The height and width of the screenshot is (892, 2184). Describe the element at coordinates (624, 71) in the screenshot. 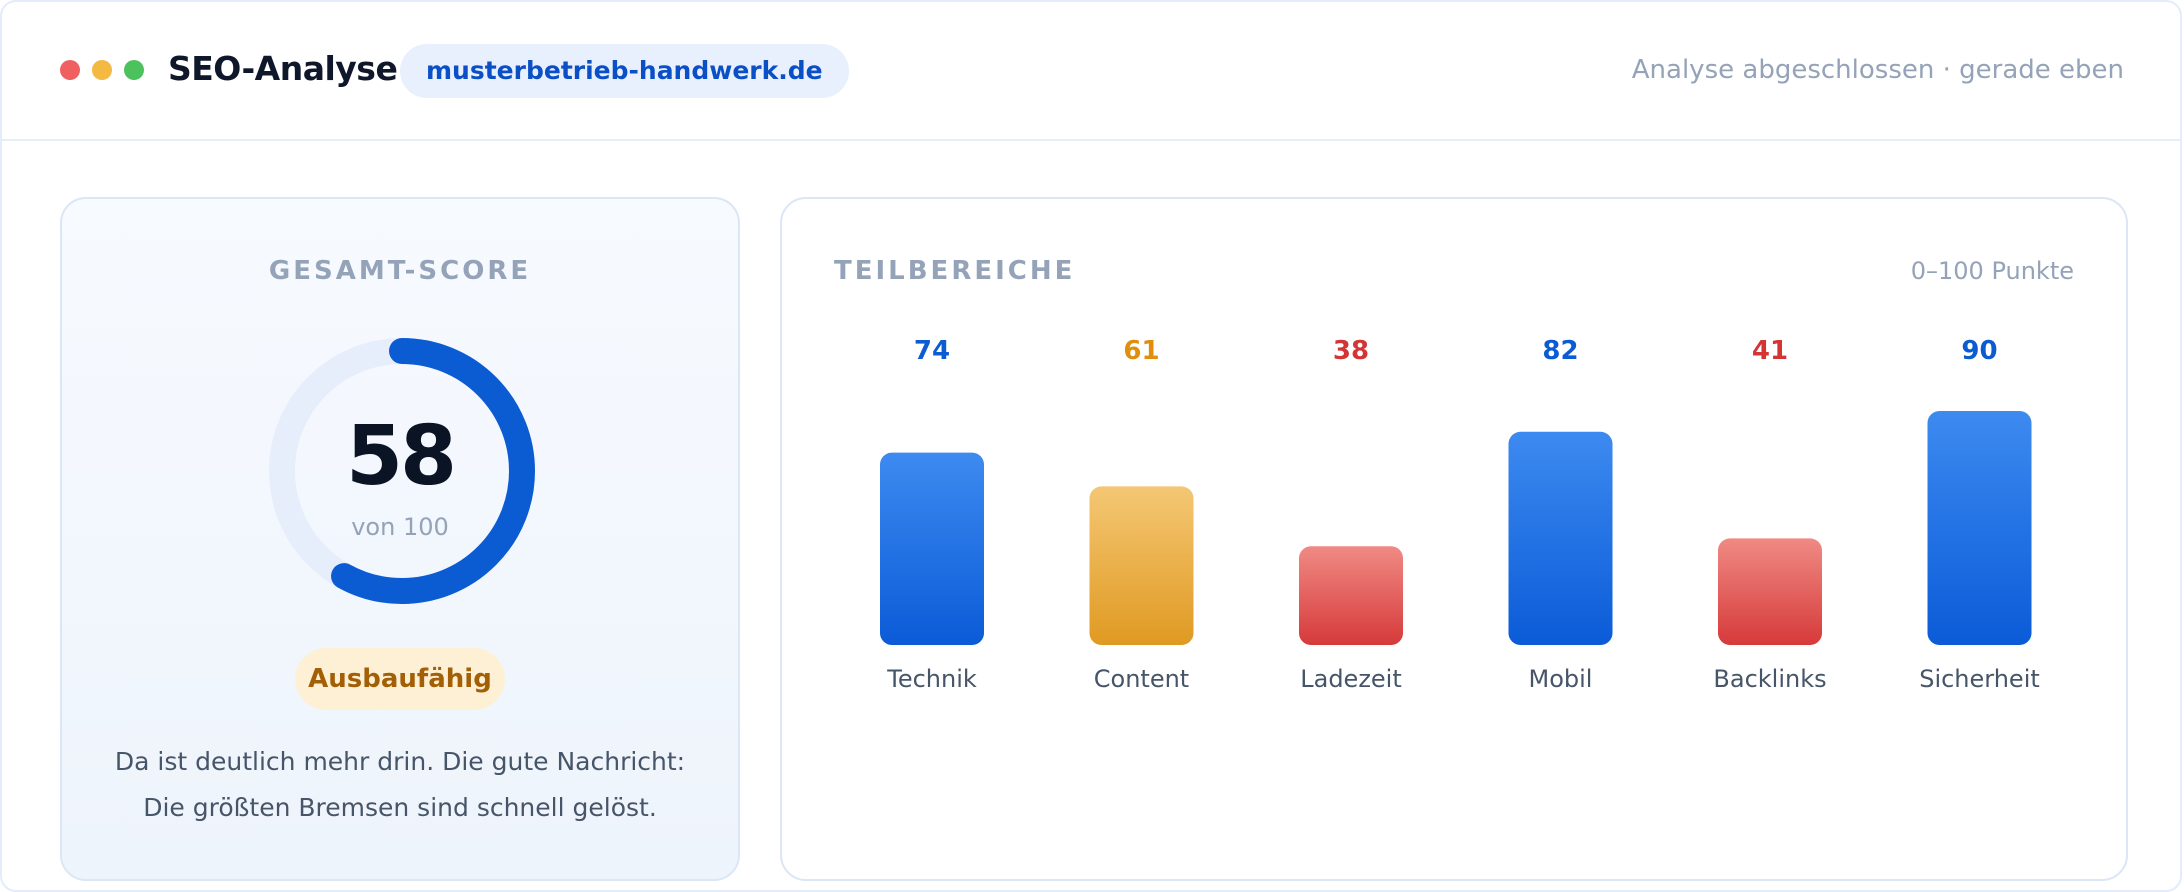

I see `domain-chip: musterbetrieb-handwerk.de` at that location.